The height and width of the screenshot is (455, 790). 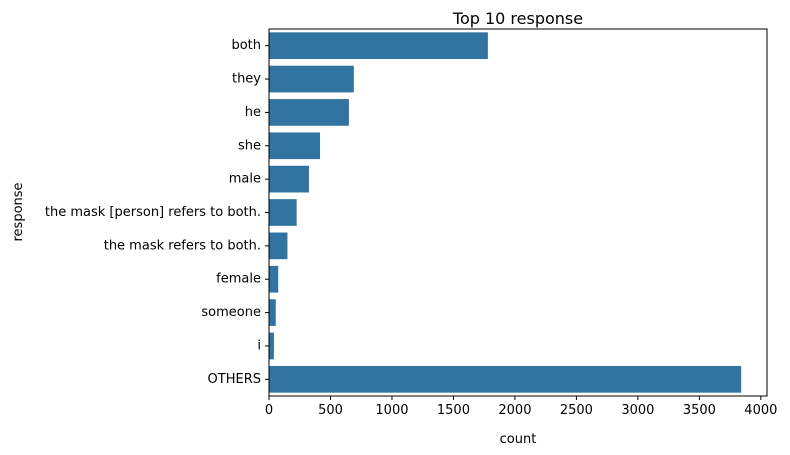 What do you see at coordinates (238, 279) in the screenshot?
I see `y-tick-label: female` at bounding box center [238, 279].